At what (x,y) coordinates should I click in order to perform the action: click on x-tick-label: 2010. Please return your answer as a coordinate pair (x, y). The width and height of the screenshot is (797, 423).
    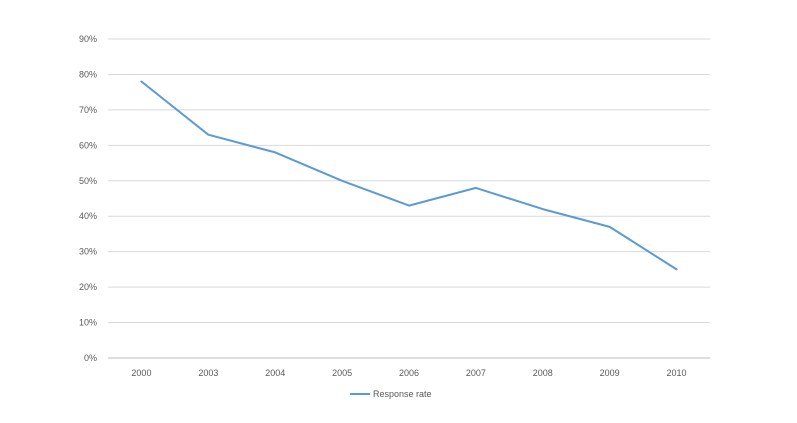
    Looking at the image, I should click on (677, 373).